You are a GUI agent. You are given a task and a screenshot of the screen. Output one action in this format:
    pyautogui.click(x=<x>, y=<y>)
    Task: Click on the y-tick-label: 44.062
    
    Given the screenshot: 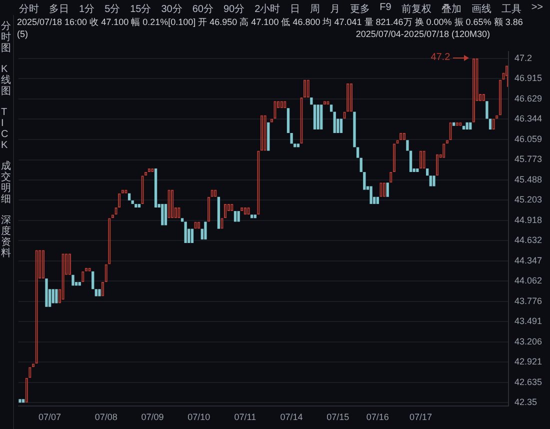 What is the action you would take?
    pyautogui.click(x=528, y=281)
    